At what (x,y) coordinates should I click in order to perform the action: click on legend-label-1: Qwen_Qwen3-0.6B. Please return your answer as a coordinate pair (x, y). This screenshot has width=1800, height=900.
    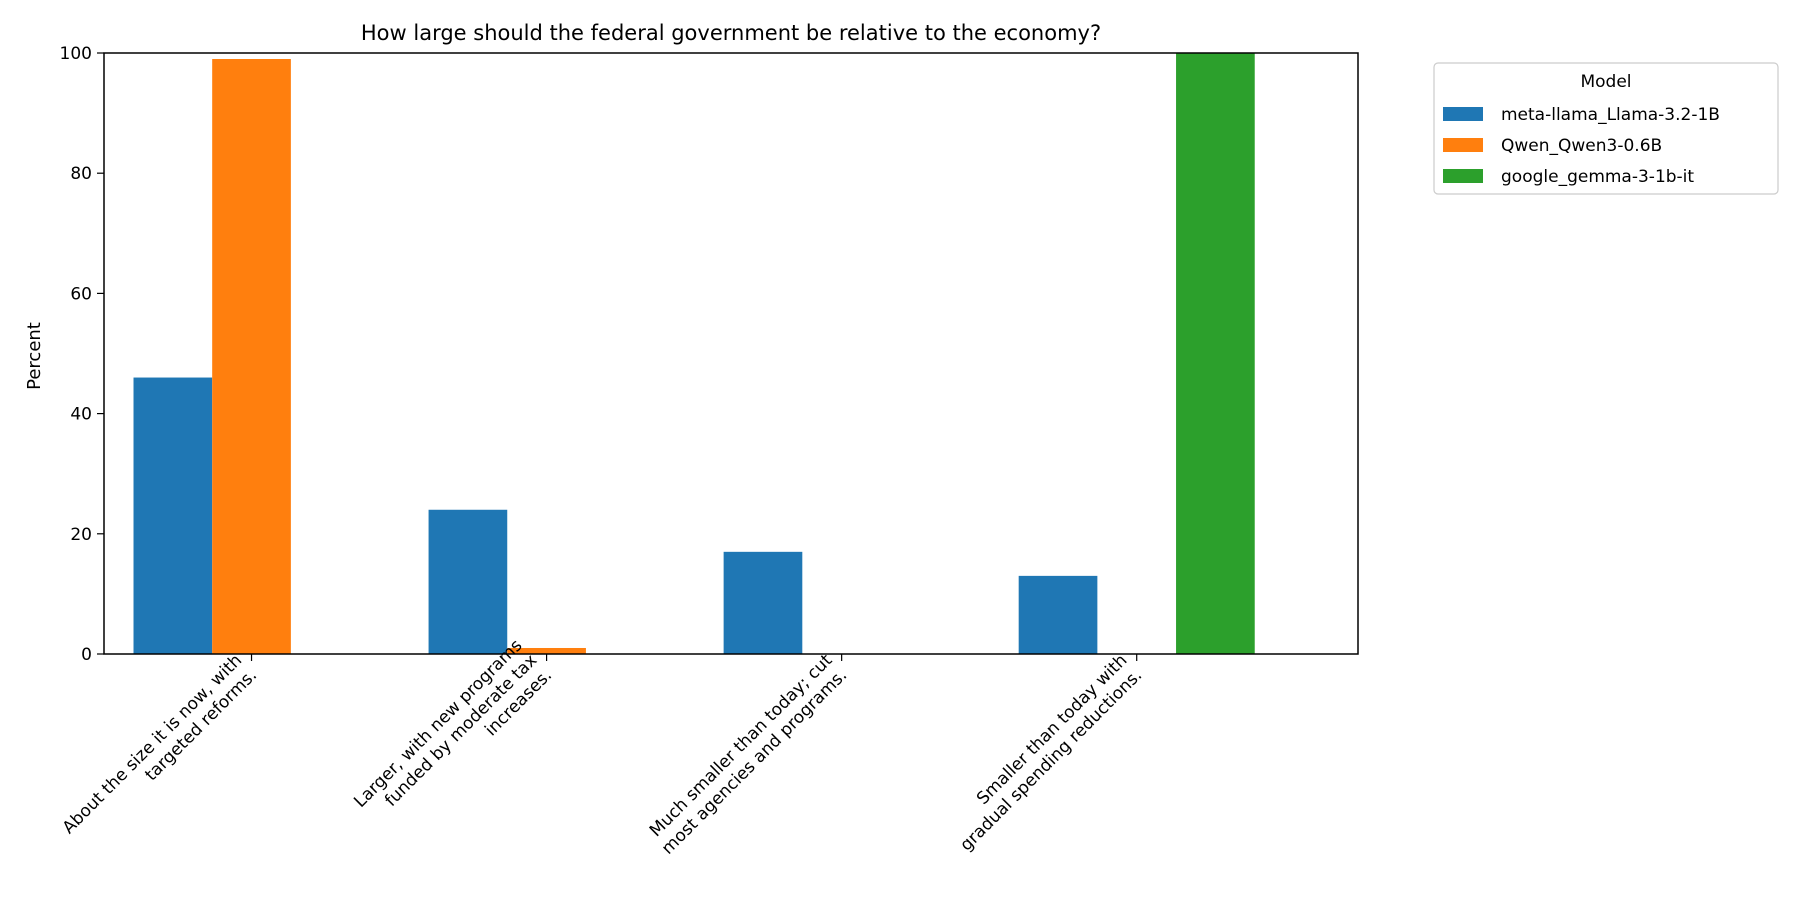
    Looking at the image, I should click on (1581, 146).